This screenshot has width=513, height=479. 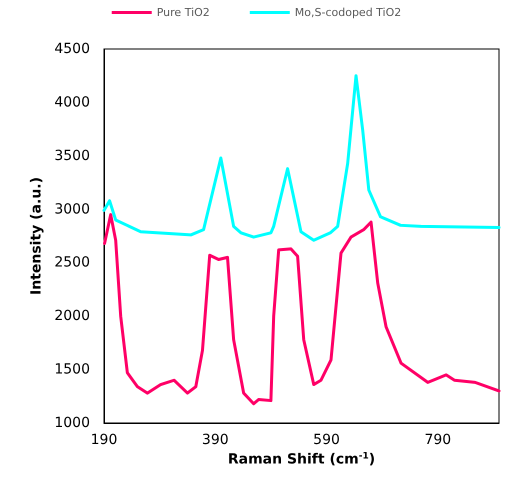 I want to click on x-tick-label: 790, so click(x=438, y=440).